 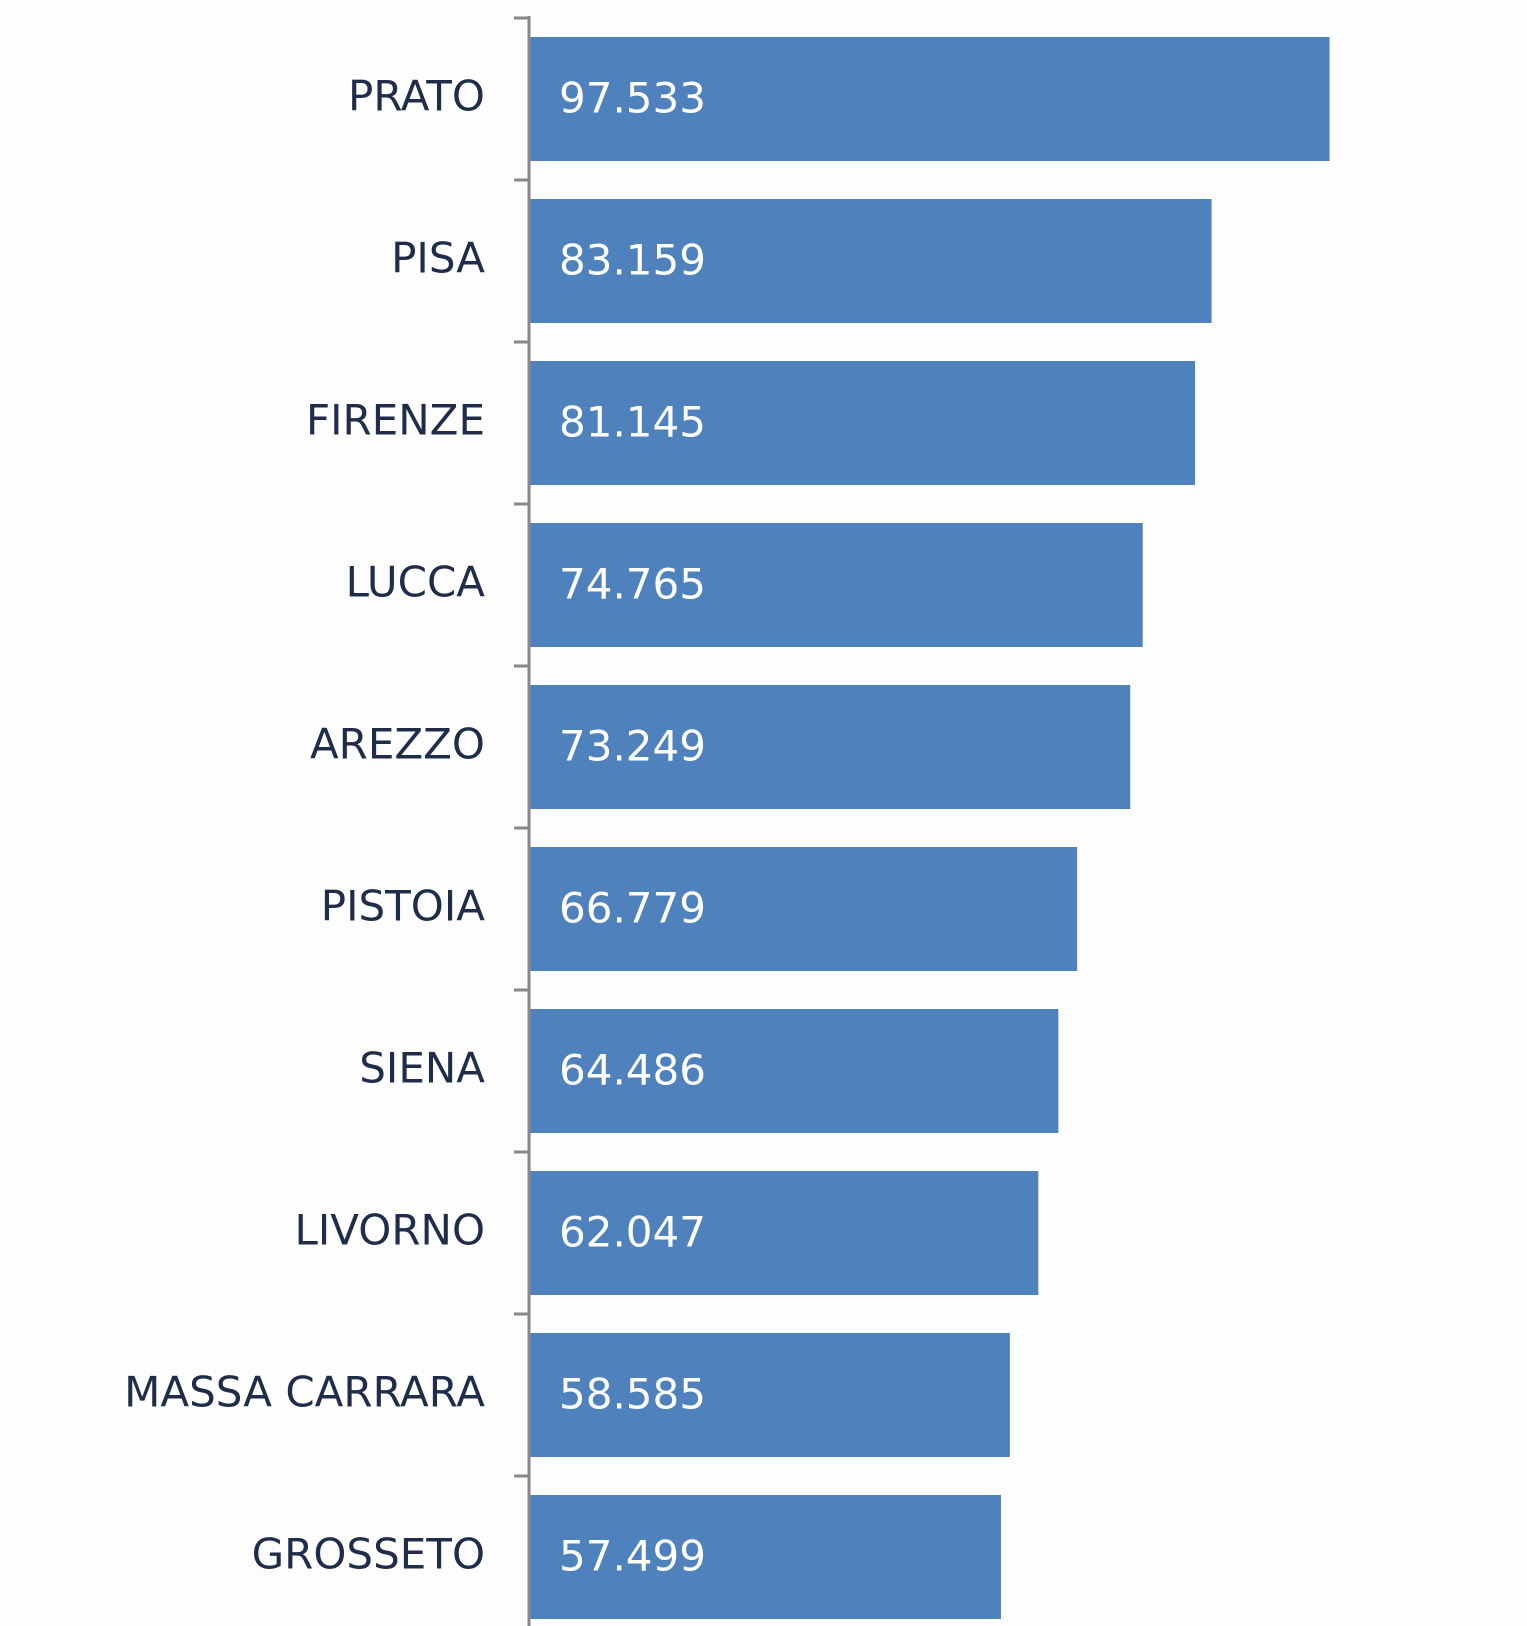 What do you see at coordinates (395, 420) in the screenshot?
I see `category-label: FIRENZE` at bounding box center [395, 420].